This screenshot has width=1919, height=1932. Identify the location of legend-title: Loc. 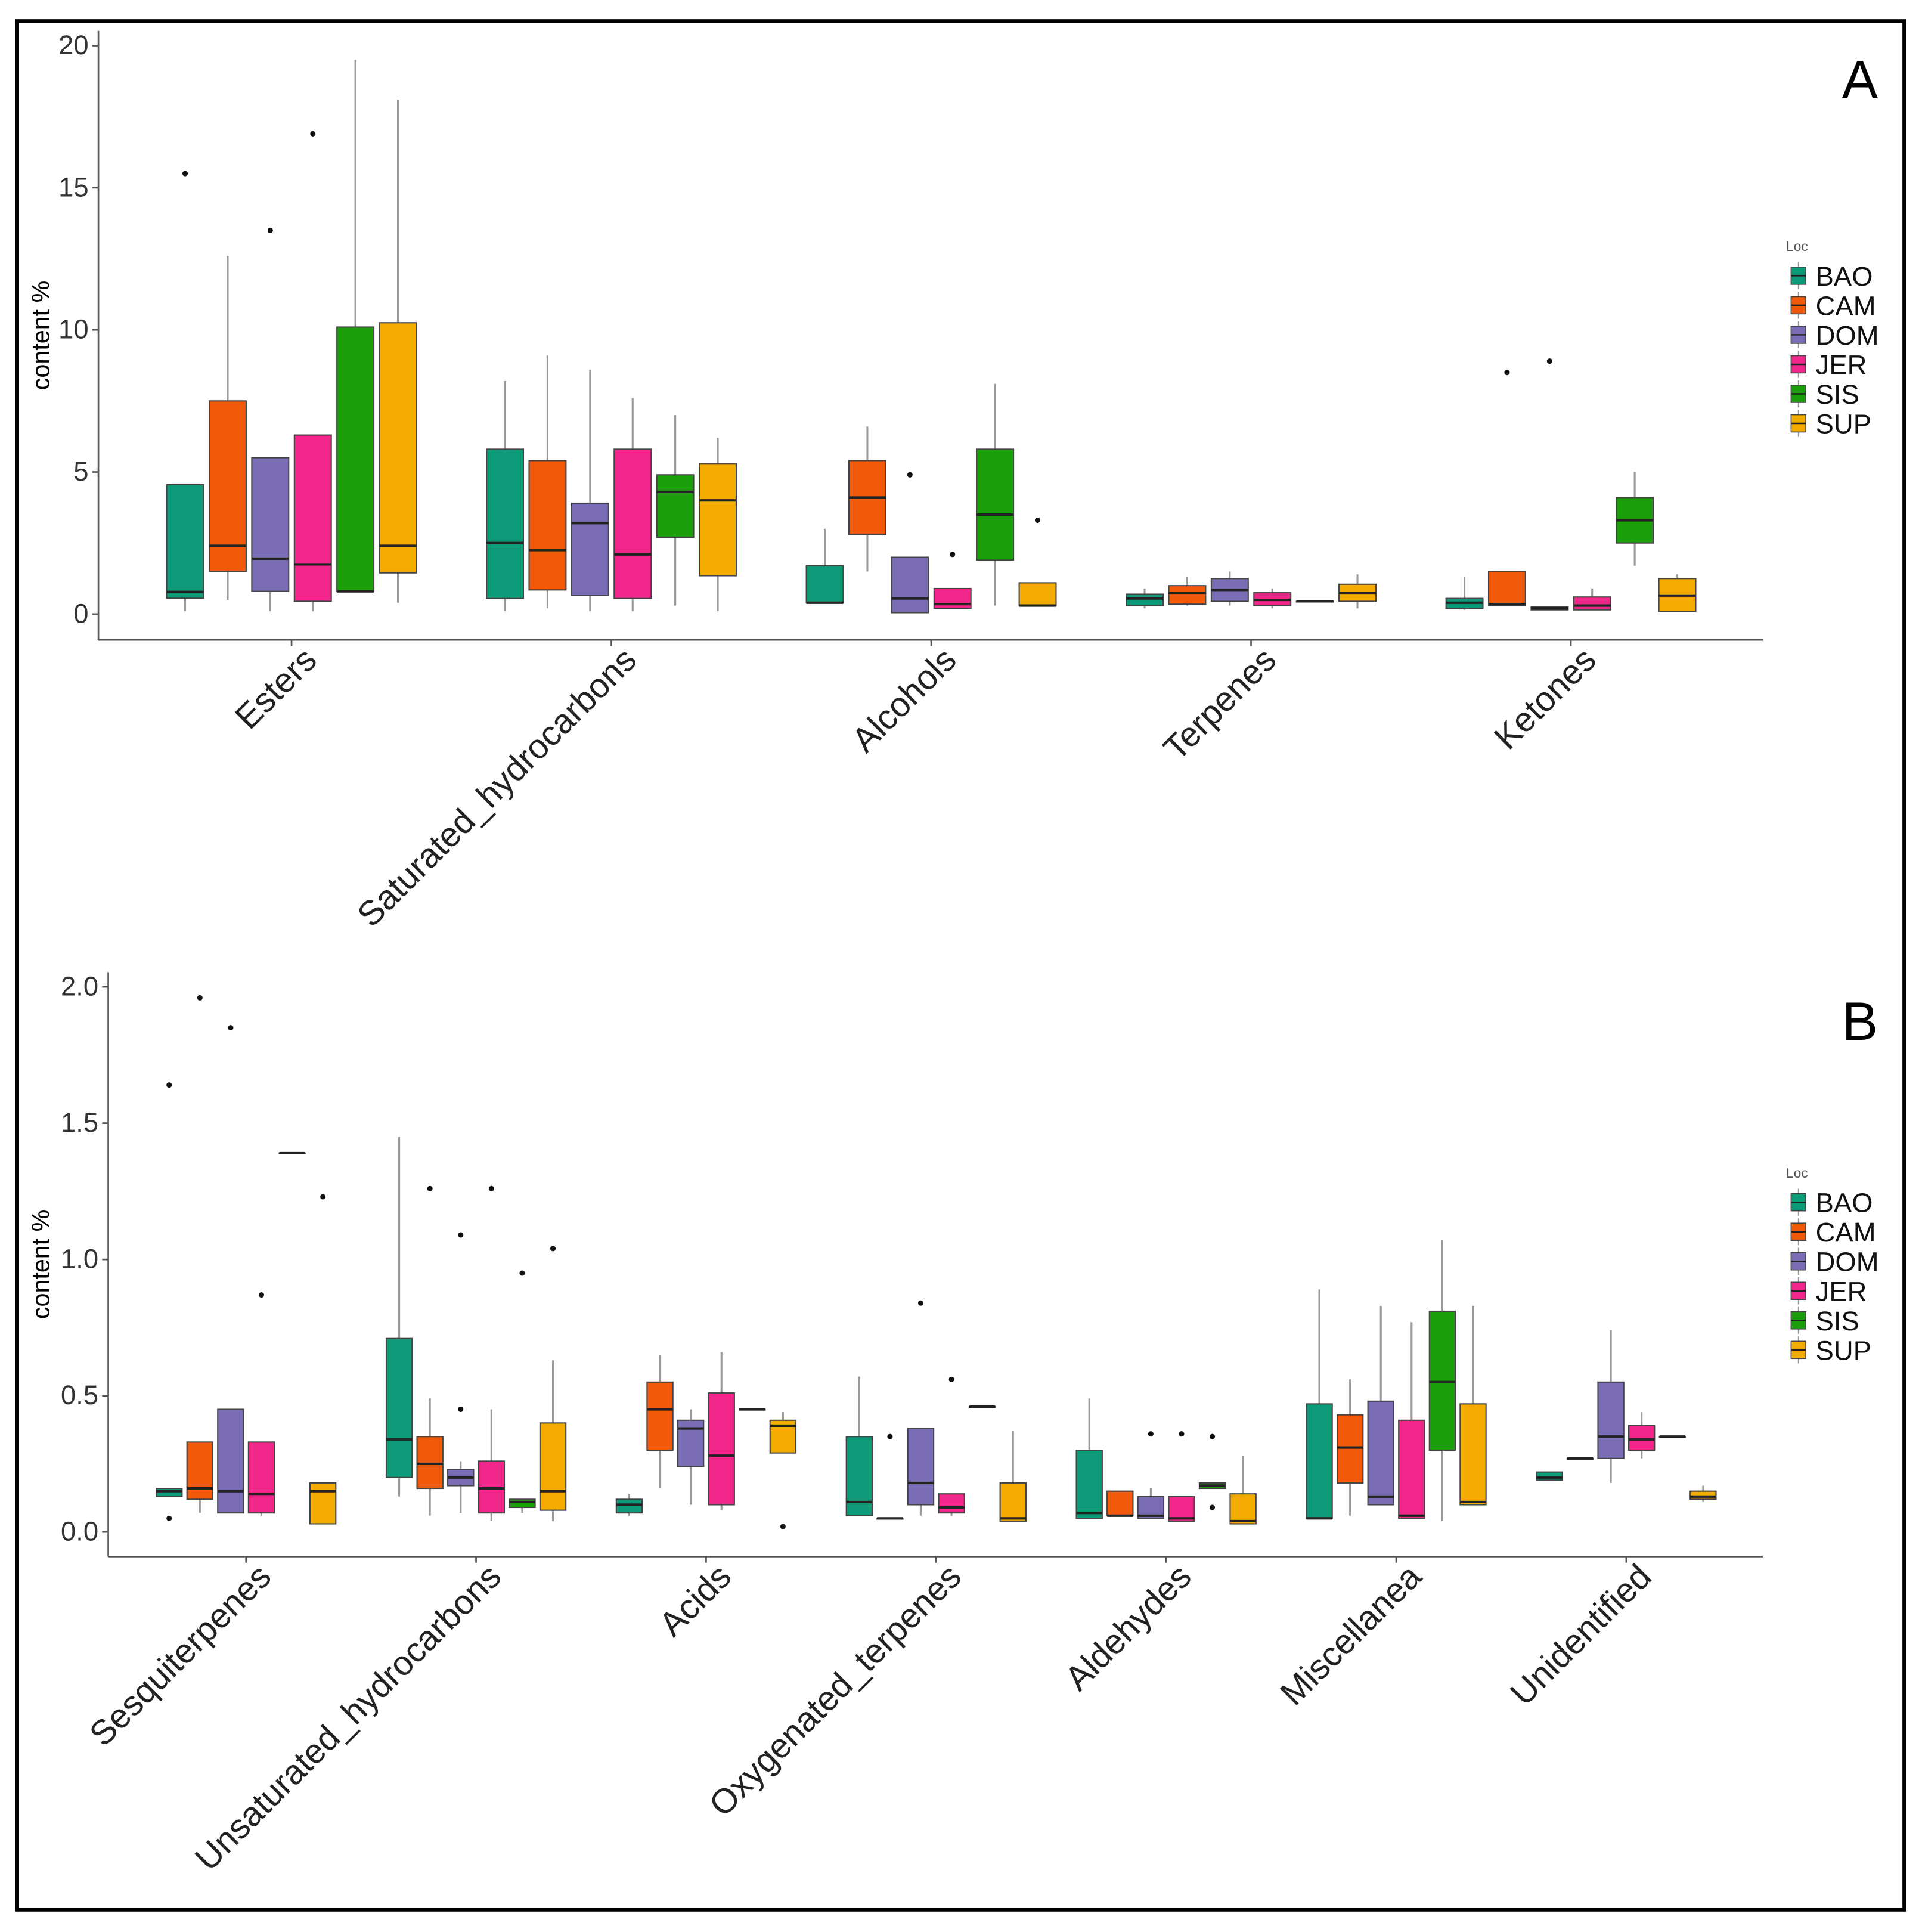
(1797, 247).